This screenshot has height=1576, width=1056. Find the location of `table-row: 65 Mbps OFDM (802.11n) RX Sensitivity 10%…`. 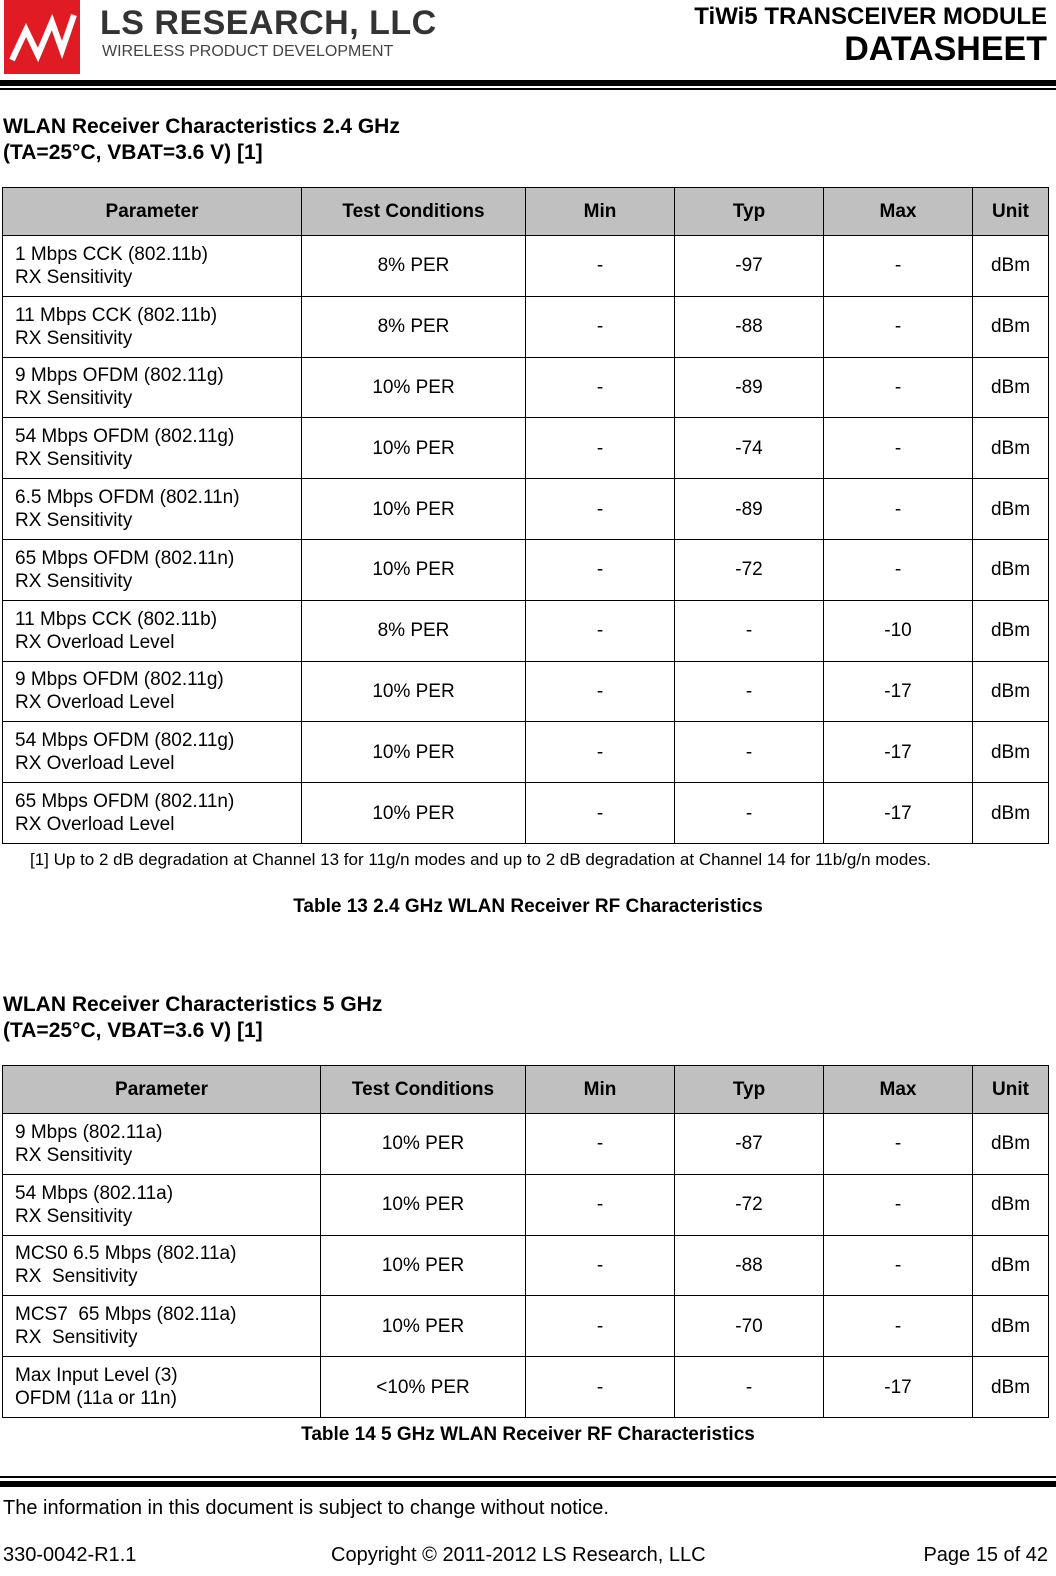

table-row: 65 Mbps OFDM (802.11n) RX Sensitivity 10%… is located at coordinates (525, 569).